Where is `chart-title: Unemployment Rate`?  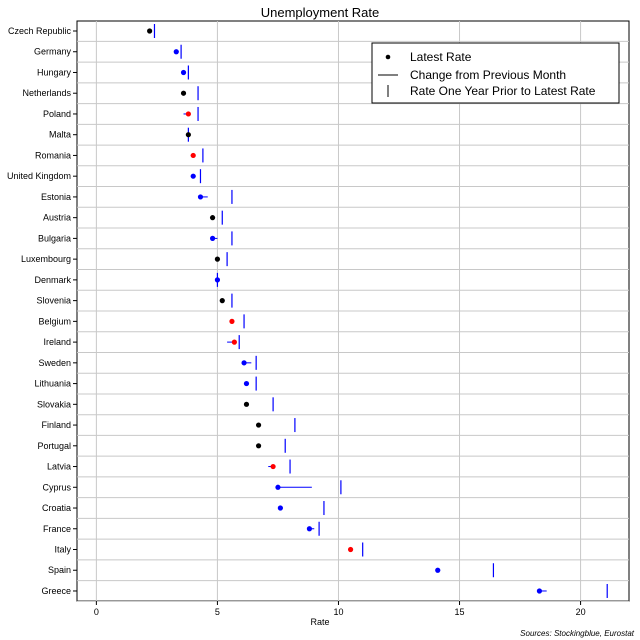
chart-title: Unemployment Rate is located at coordinates (320, 12).